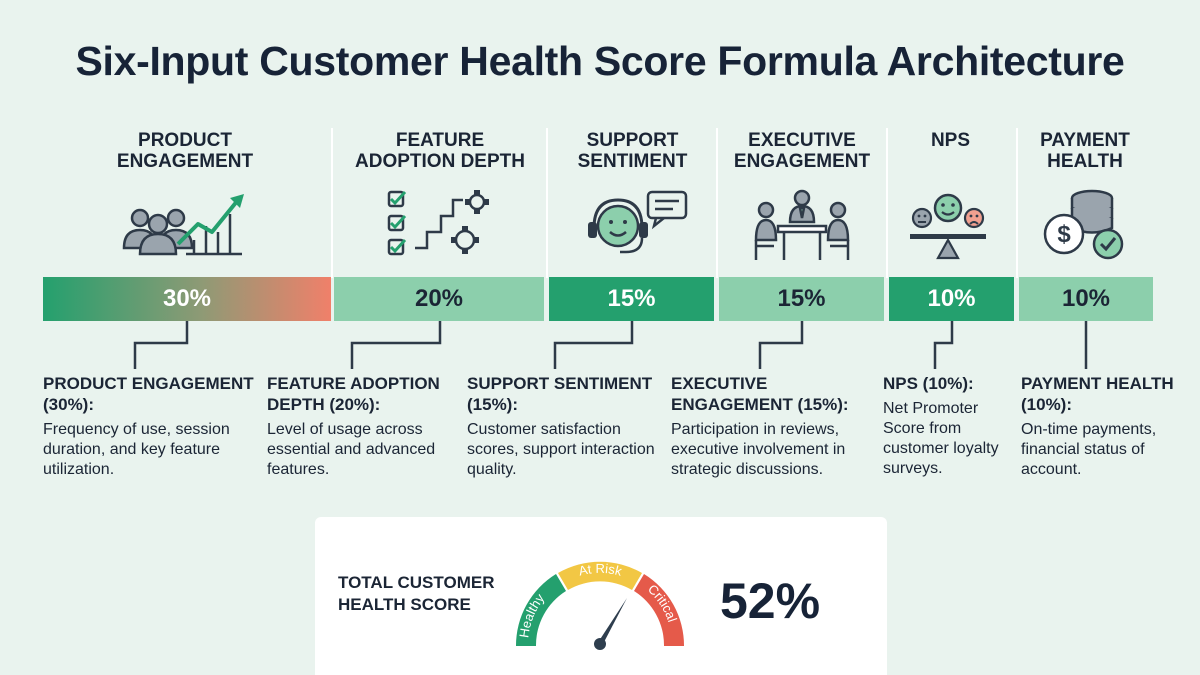  What do you see at coordinates (187, 299) in the screenshot?
I see `weight-bar-product-engagement: 30%` at bounding box center [187, 299].